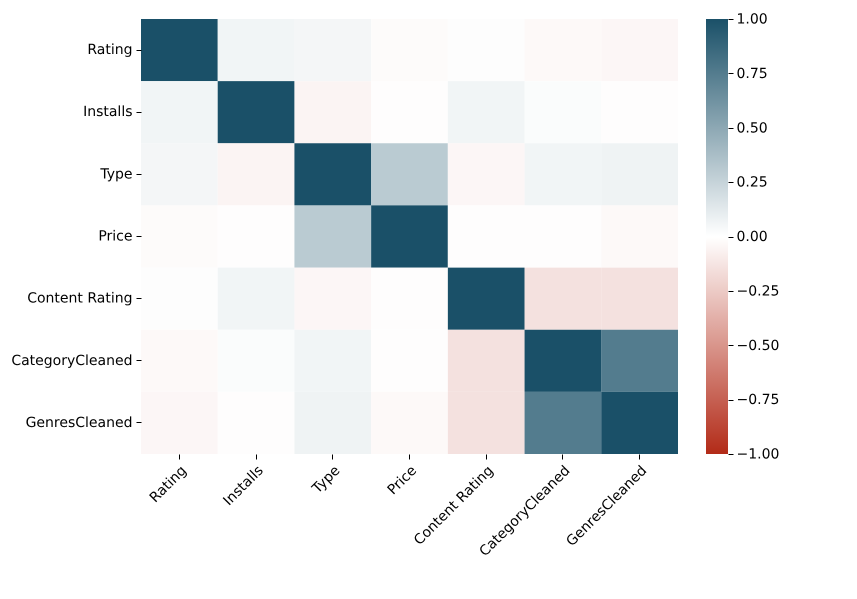  Describe the element at coordinates (71, 360) in the screenshot. I see `y-tick-label: CategoryCleaned` at that location.